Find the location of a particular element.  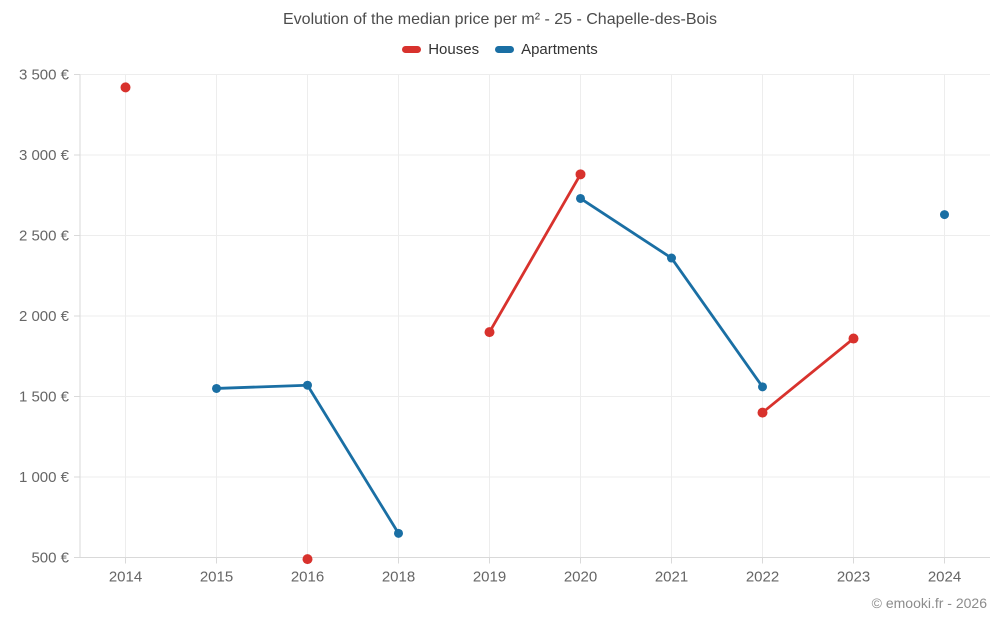

x-tick-label: 2014 is located at coordinates (125, 577).